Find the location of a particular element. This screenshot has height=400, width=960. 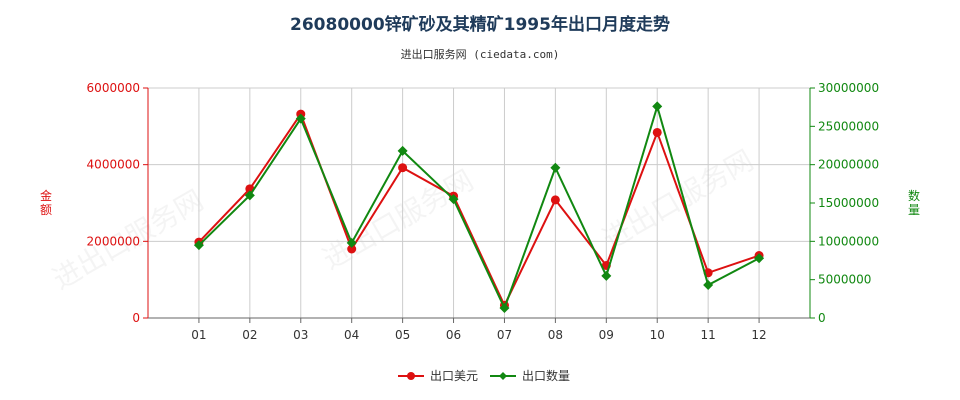

x-tick-label: 05 is located at coordinates (402, 335).